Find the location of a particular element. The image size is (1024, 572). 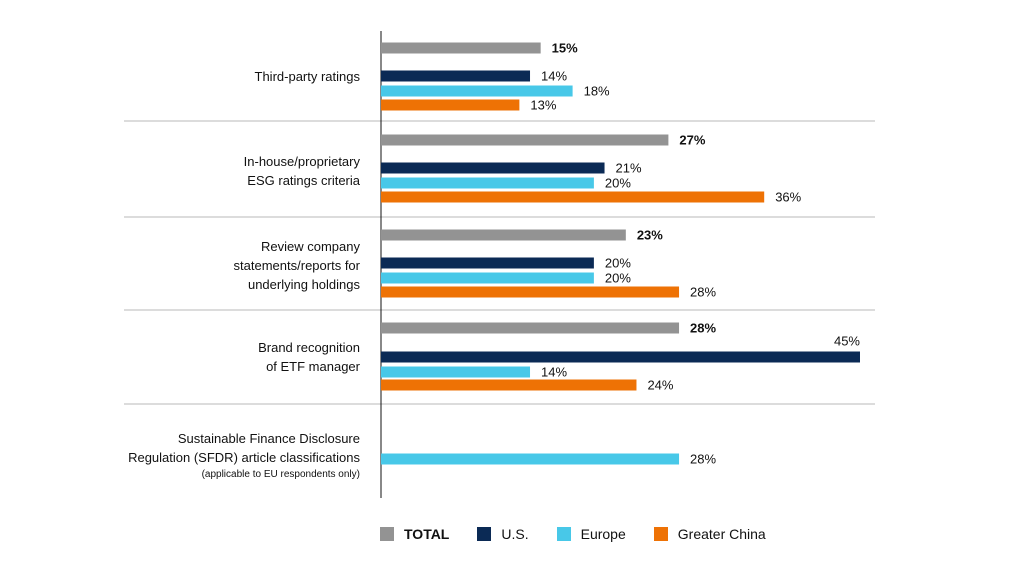

category-label-line: Review company is located at coordinates (310, 246).